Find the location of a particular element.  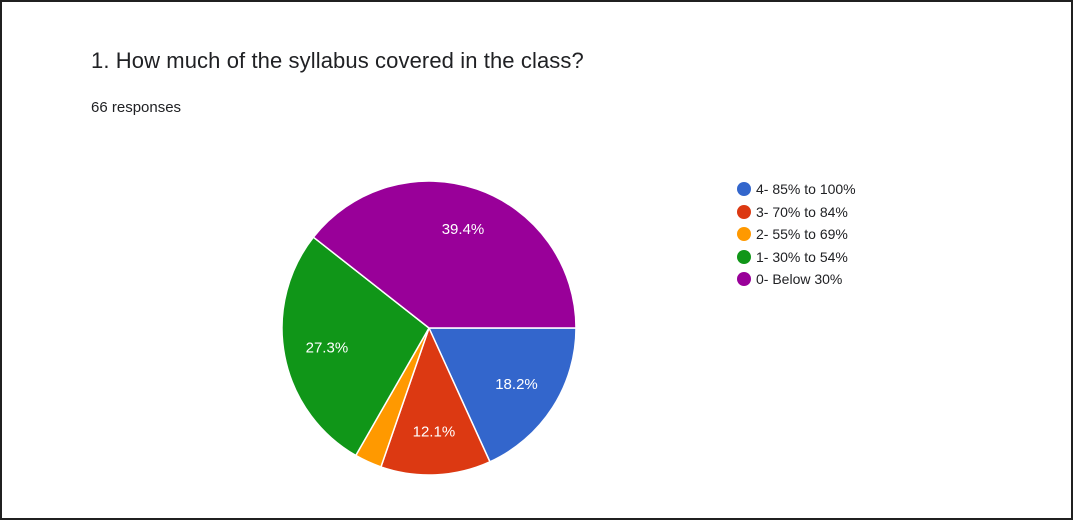

legend-item: 2- 55% to 69% is located at coordinates (796, 234).